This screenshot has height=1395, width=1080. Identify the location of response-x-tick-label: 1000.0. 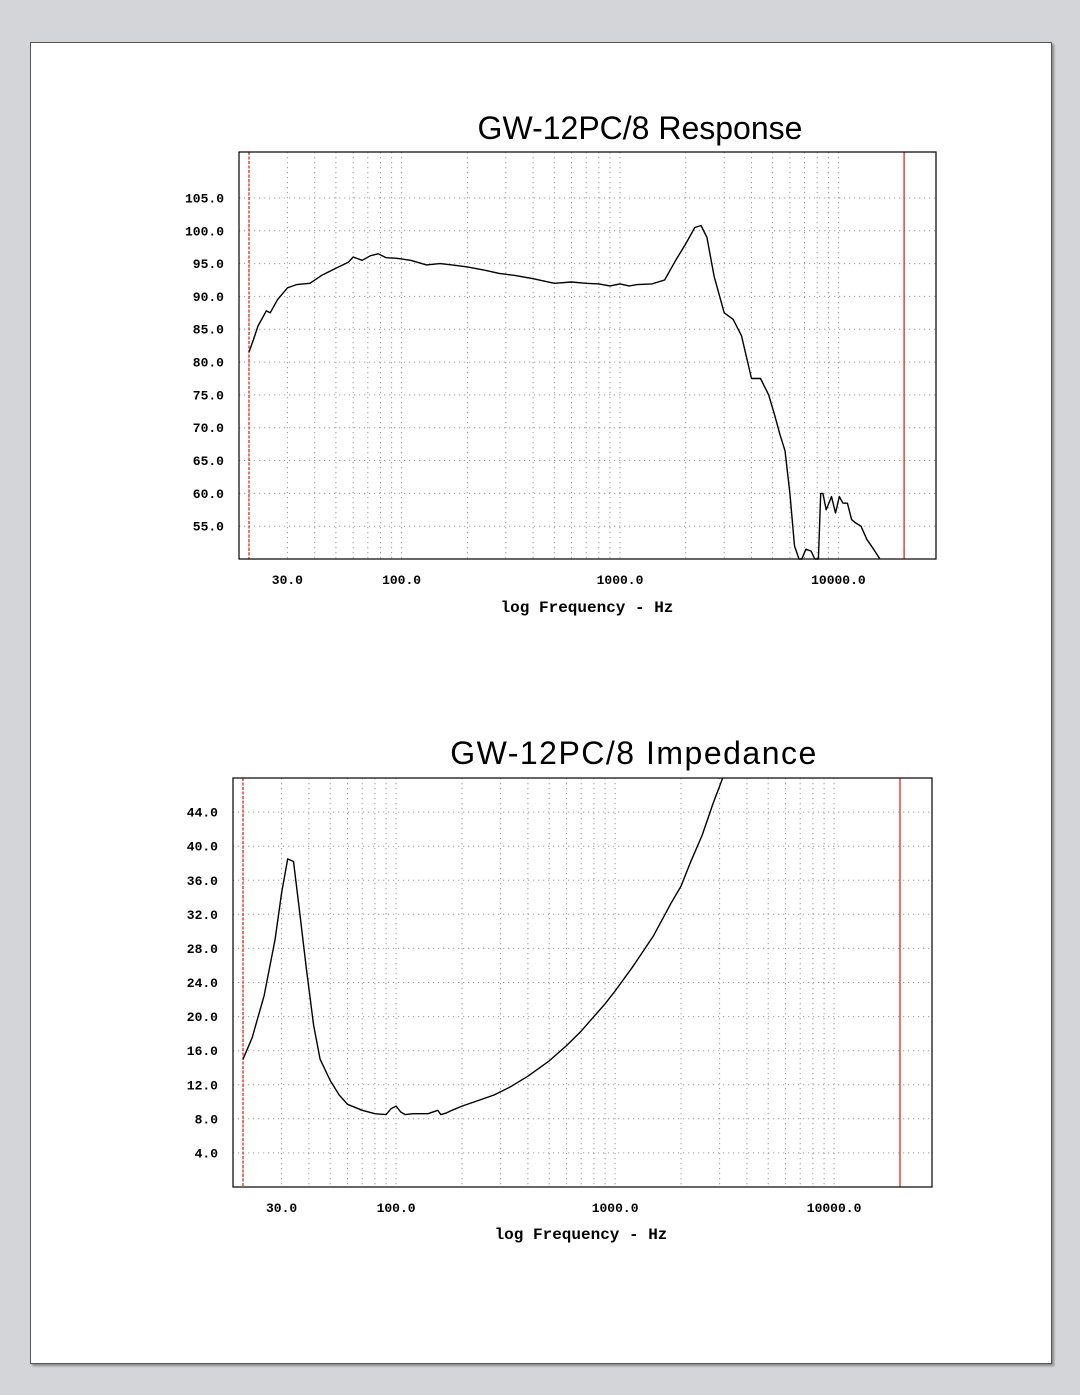
(620, 580).